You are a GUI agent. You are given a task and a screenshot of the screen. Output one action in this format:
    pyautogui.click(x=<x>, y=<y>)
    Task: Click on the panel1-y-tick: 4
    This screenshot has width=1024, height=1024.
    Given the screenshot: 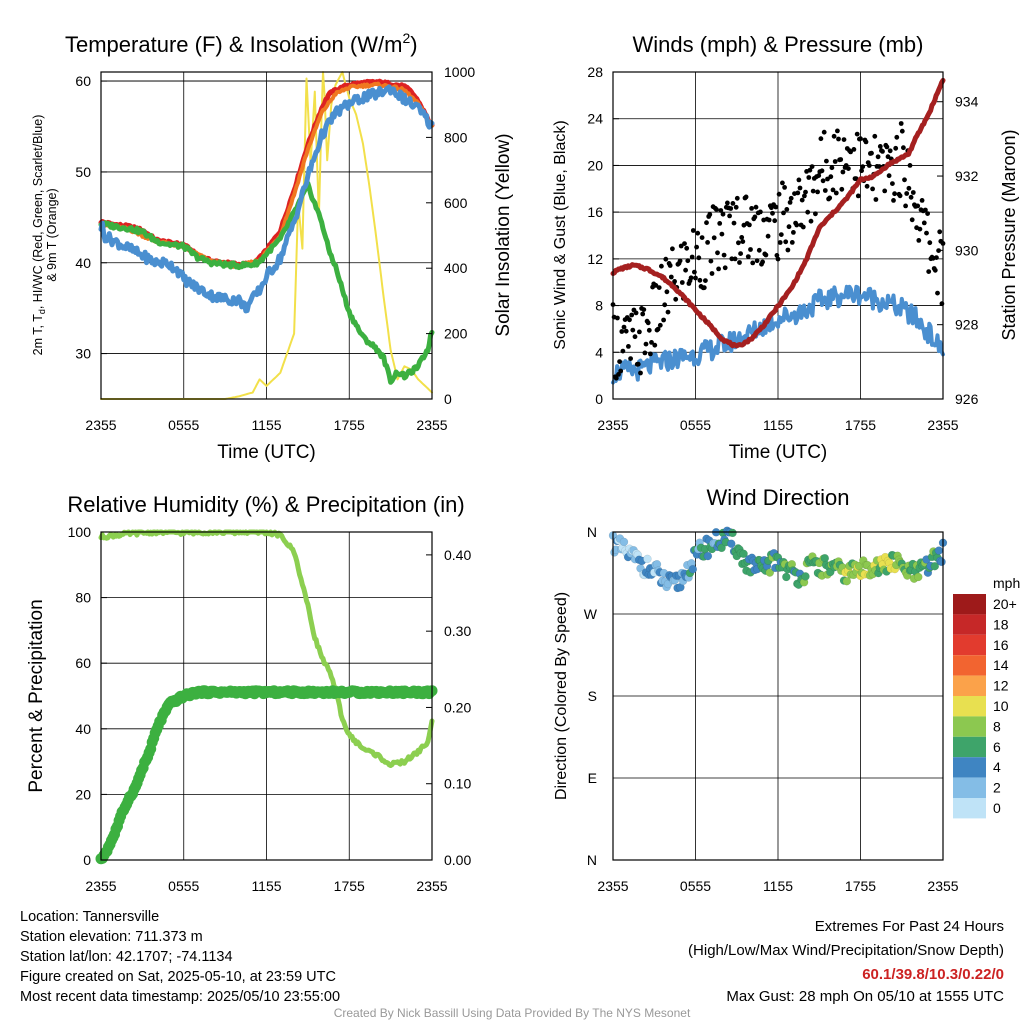 What is the action you would take?
    pyautogui.click(x=599, y=352)
    